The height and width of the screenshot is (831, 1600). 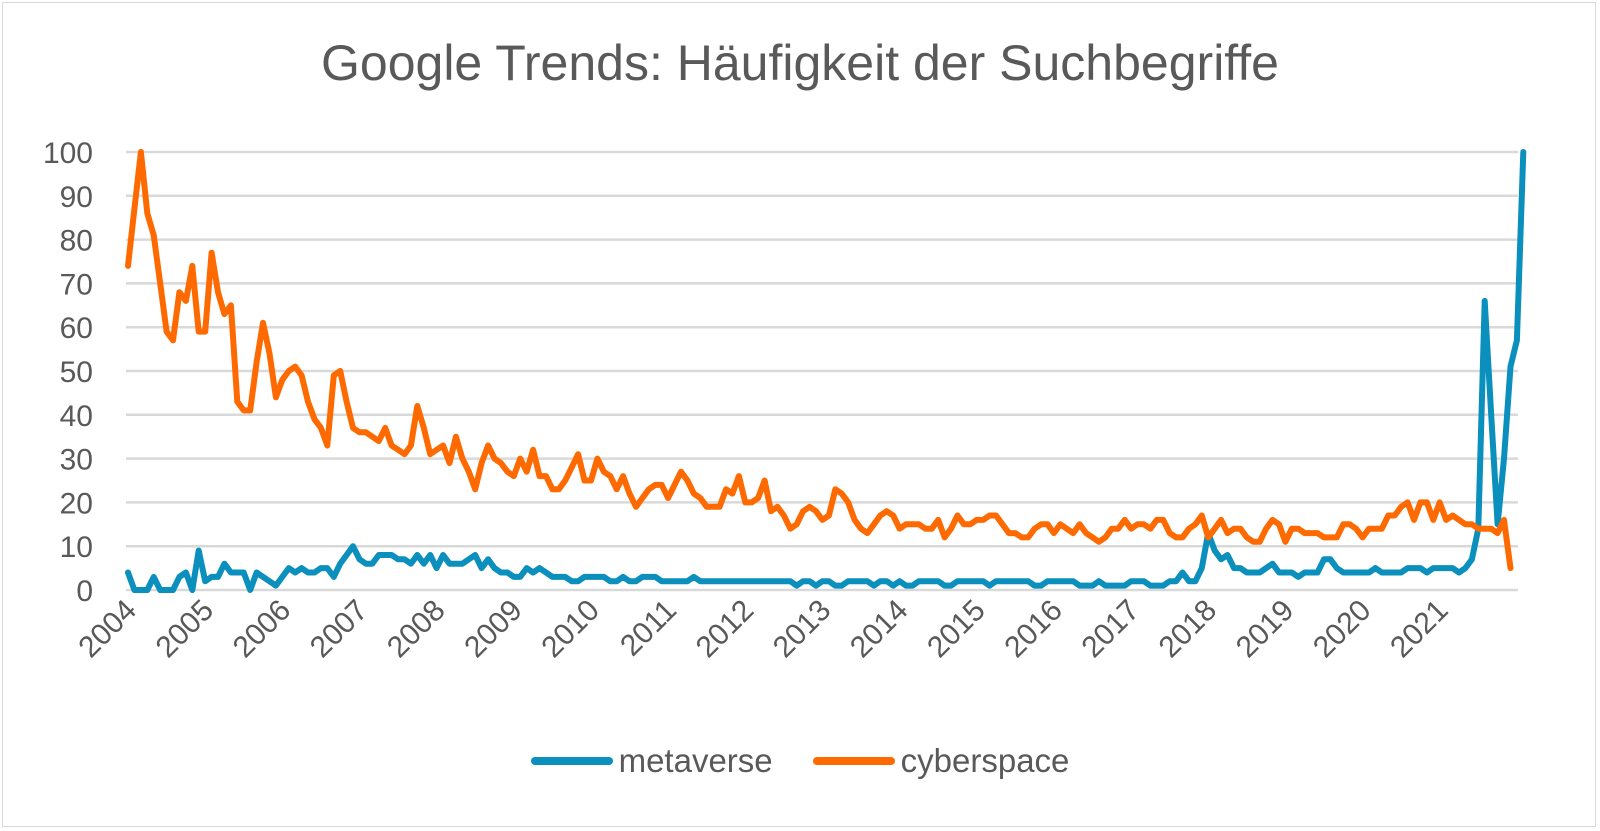 I want to click on legend-swatch-metaverse, so click(x=571, y=761).